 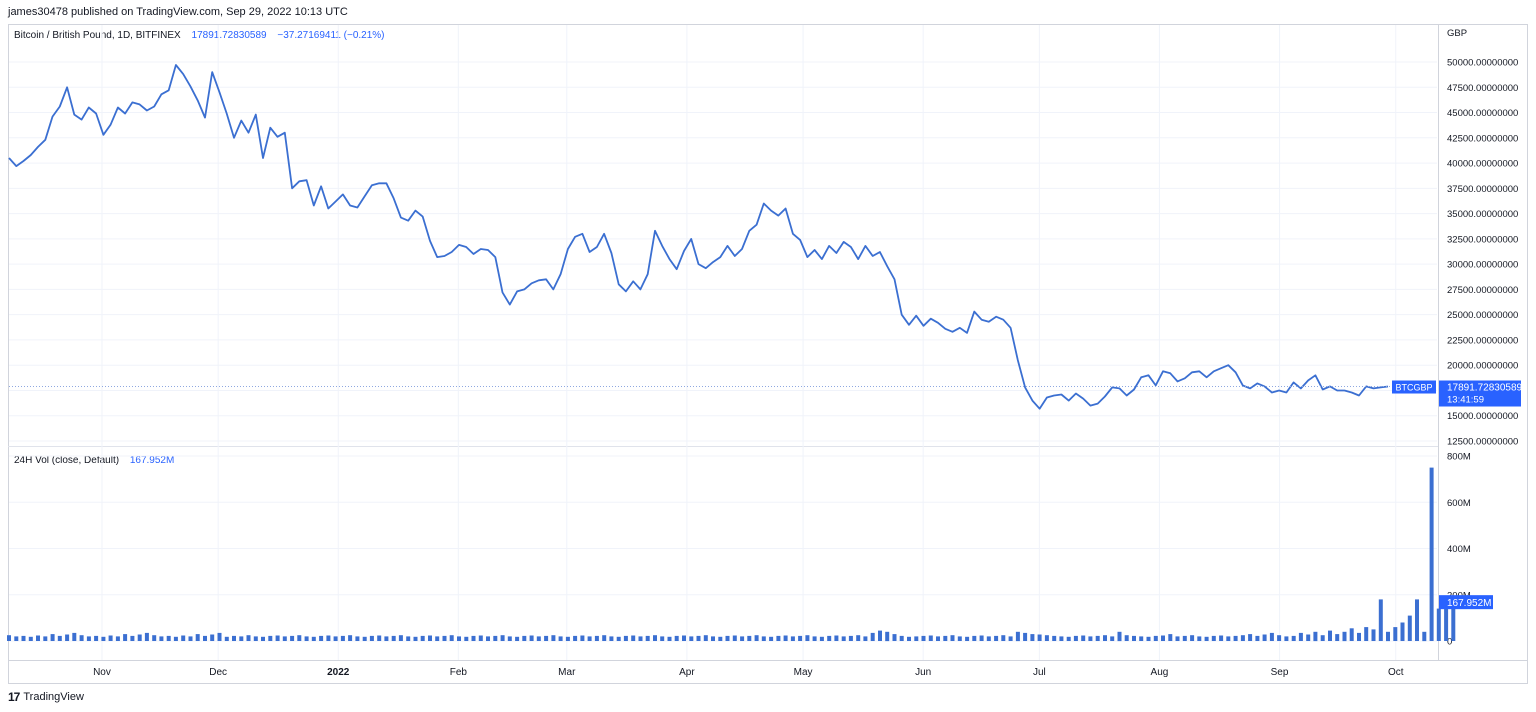 I want to click on symbol-tag-bg, so click(x=1414, y=387).